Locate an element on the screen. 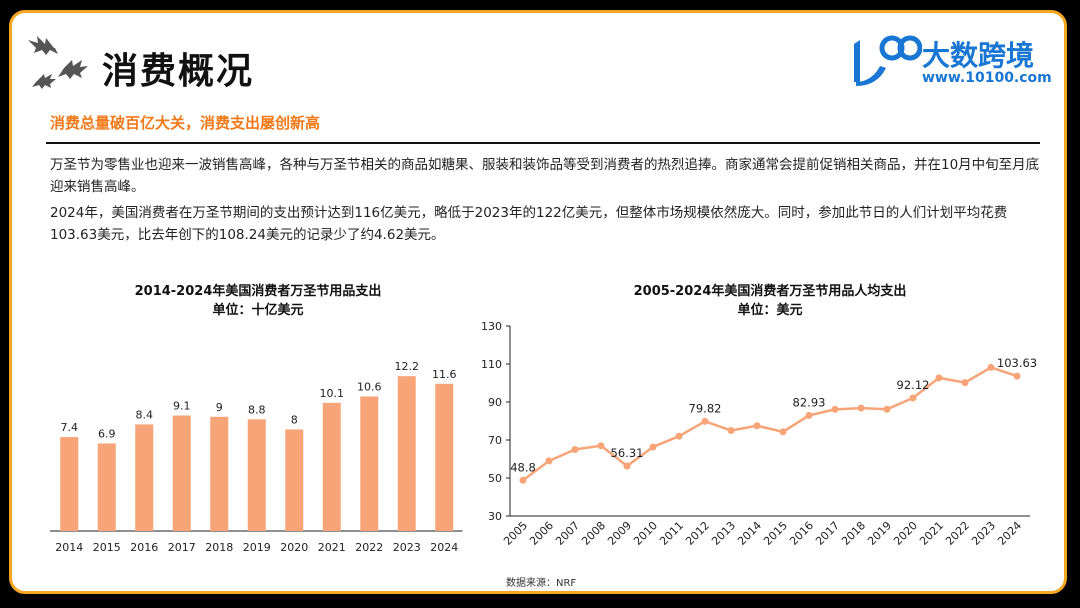  line-y-tick: 130 is located at coordinates (491, 326).